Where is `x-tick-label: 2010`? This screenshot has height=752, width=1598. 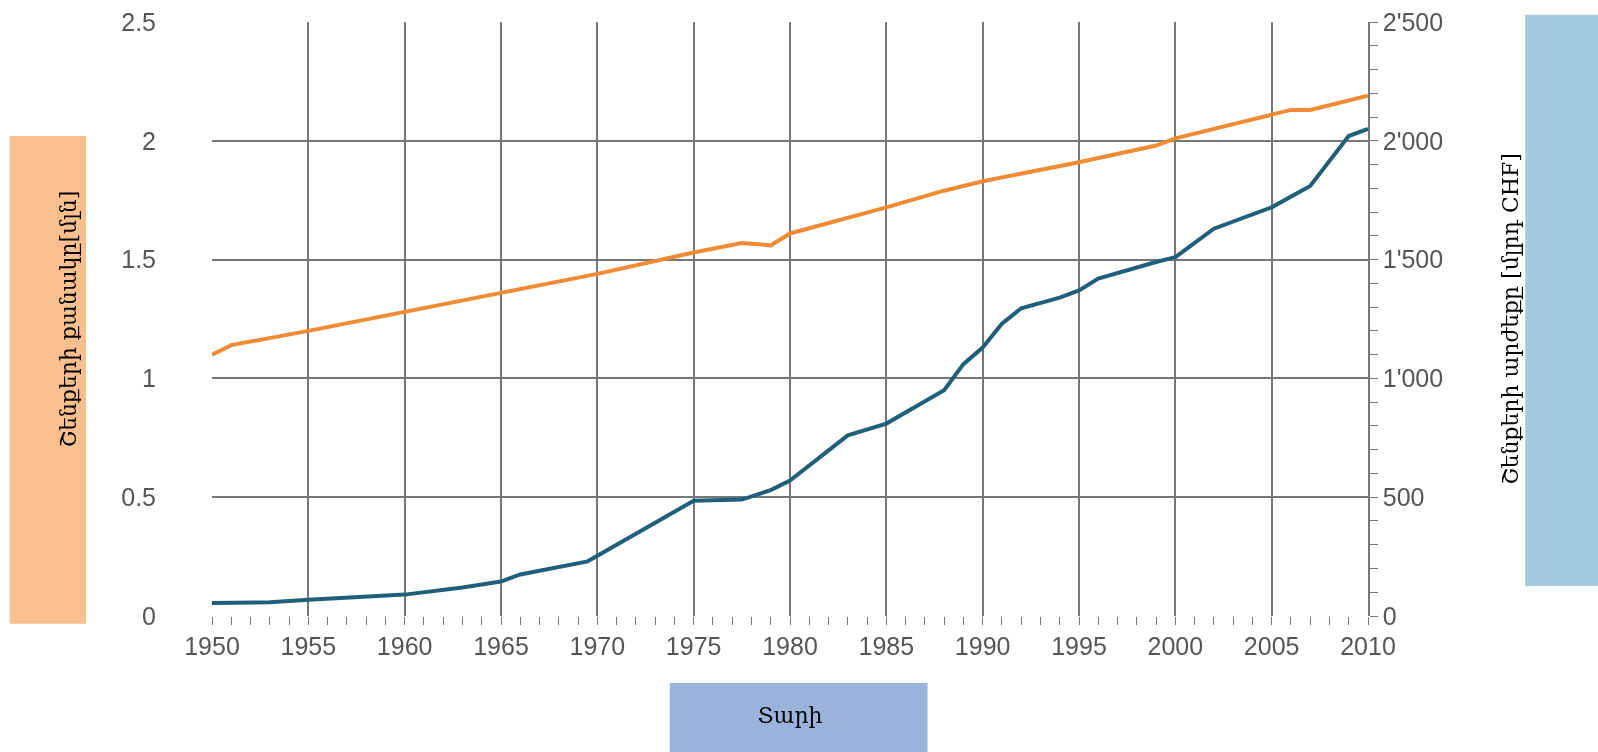 x-tick-label: 2010 is located at coordinates (1368, 646).